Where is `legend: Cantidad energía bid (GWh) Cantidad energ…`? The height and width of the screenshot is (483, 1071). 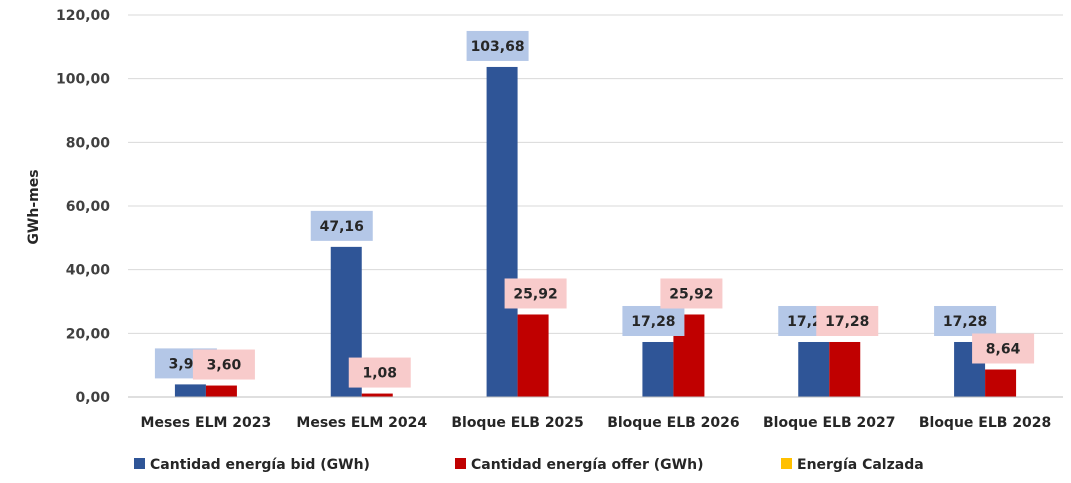
legend: Cantidad energía bid (GWh) Cantidad energ… is located at coordinates (529, 465).